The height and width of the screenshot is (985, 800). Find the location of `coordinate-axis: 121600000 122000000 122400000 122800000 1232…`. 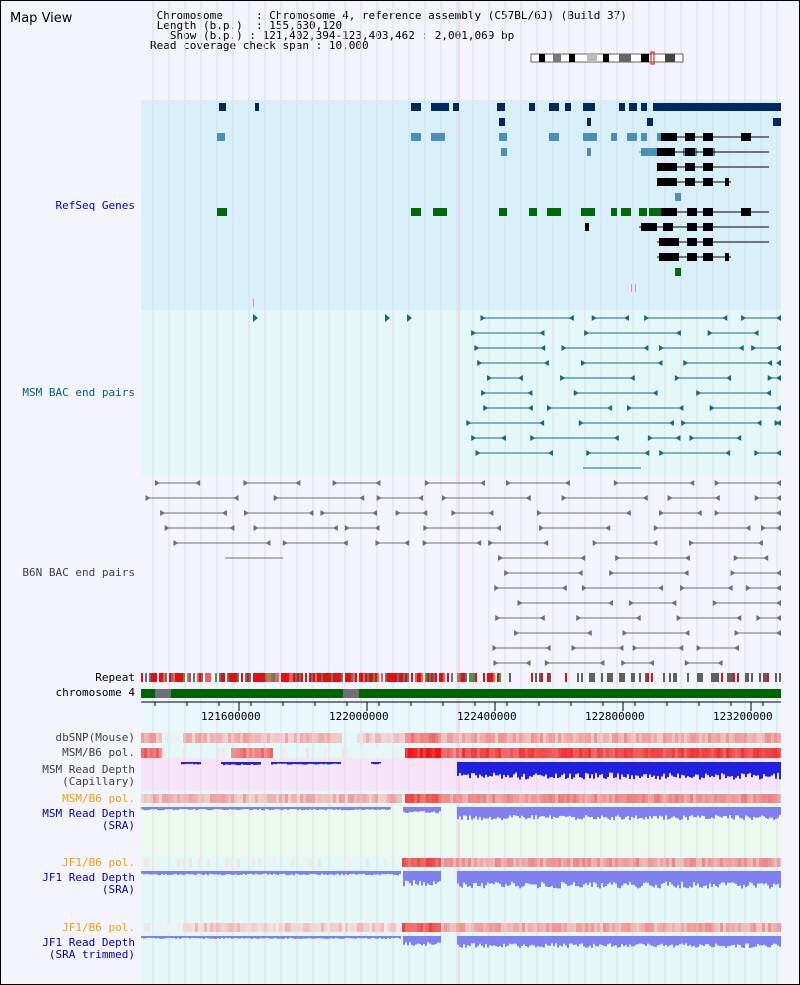

coordinate-axis: 121600000 122000000 122400000 122800000 1232… is located at coordinates (461, 712).